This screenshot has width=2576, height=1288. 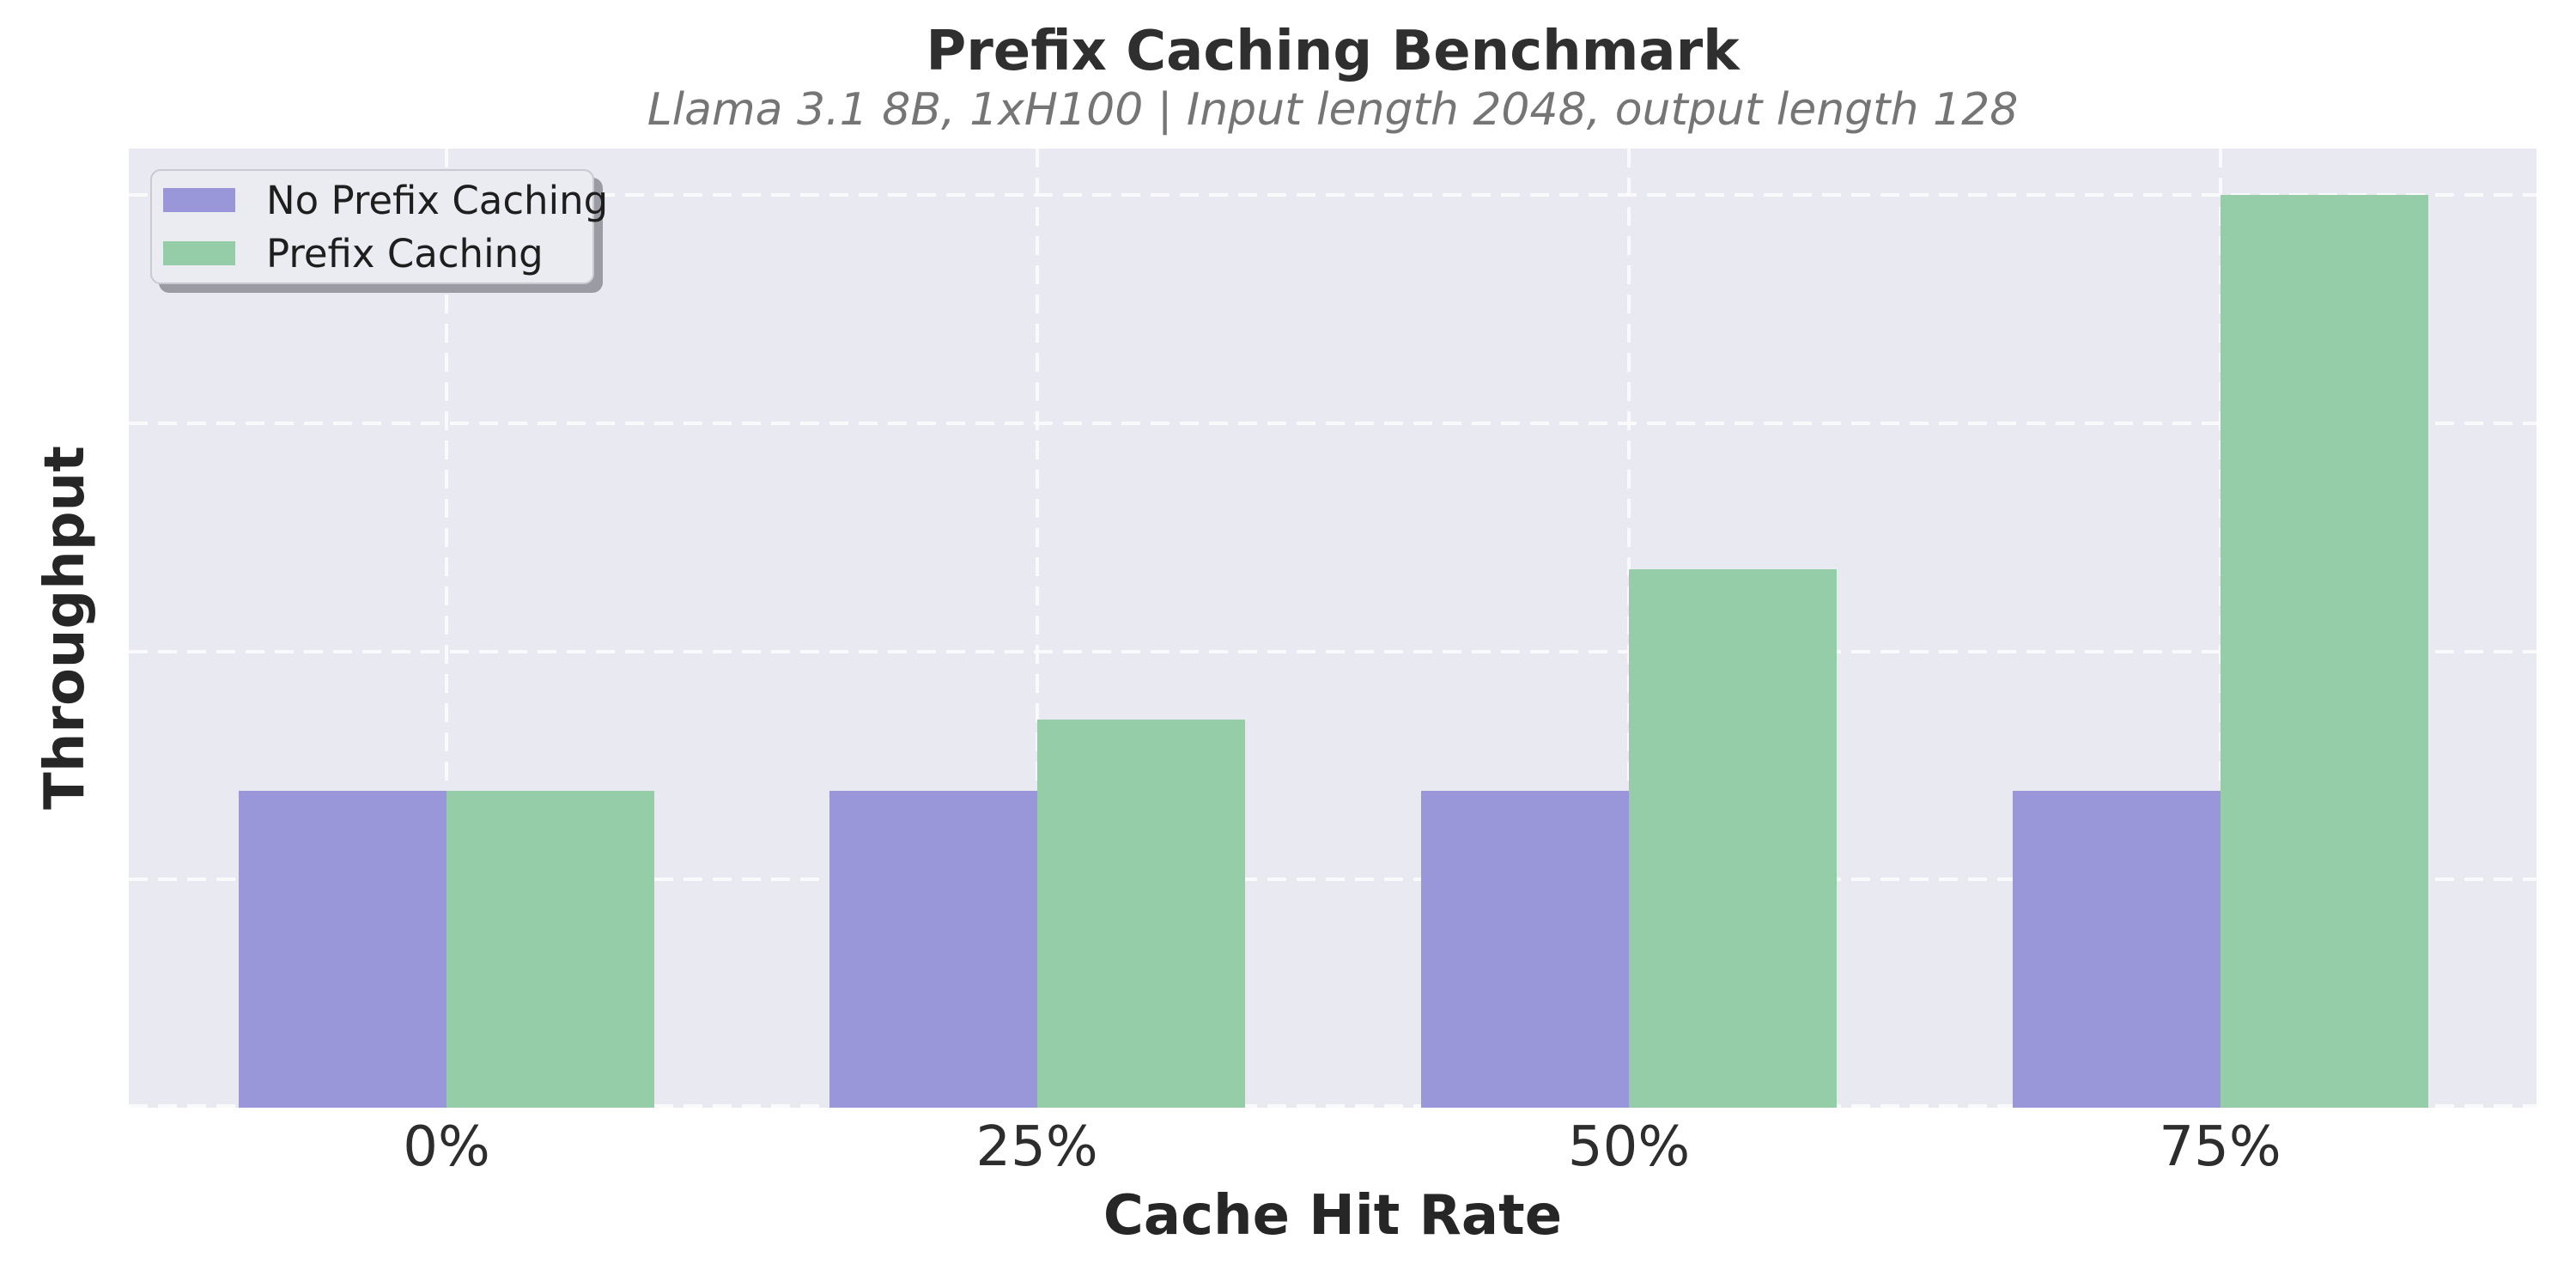 I want to click on bar-prefix-caching-25%, so click(x=1140, y=914).